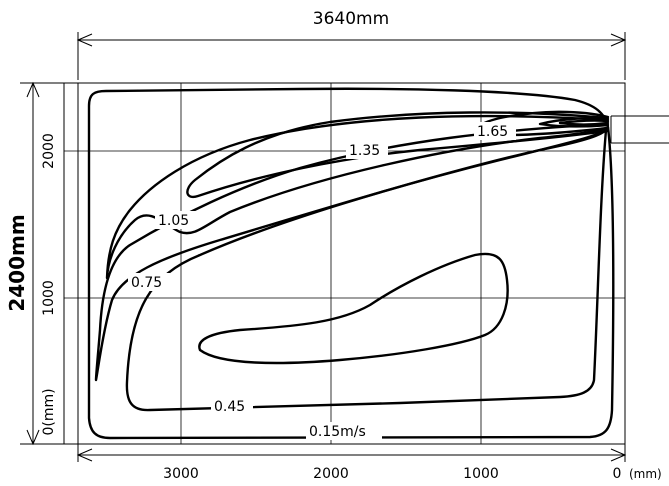  What do you see at coordinates (53, 263) in the screenshot?
I see `y-axis: 2000 1000 0(mm)` at bounding box center [53, 263].